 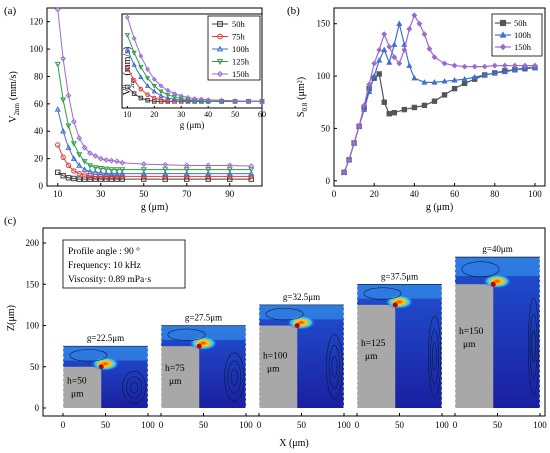 What do you see at coordinates (35, 367) in the screenshot?
I see `y-tick-label-c: 50` at bounding box center [35, 367].